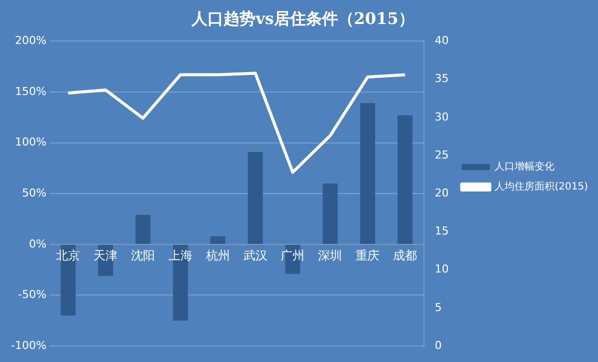 The width and height of the screenshot is (598, 362). I want to click on y2-tick-label: 30, so click(441, 117).